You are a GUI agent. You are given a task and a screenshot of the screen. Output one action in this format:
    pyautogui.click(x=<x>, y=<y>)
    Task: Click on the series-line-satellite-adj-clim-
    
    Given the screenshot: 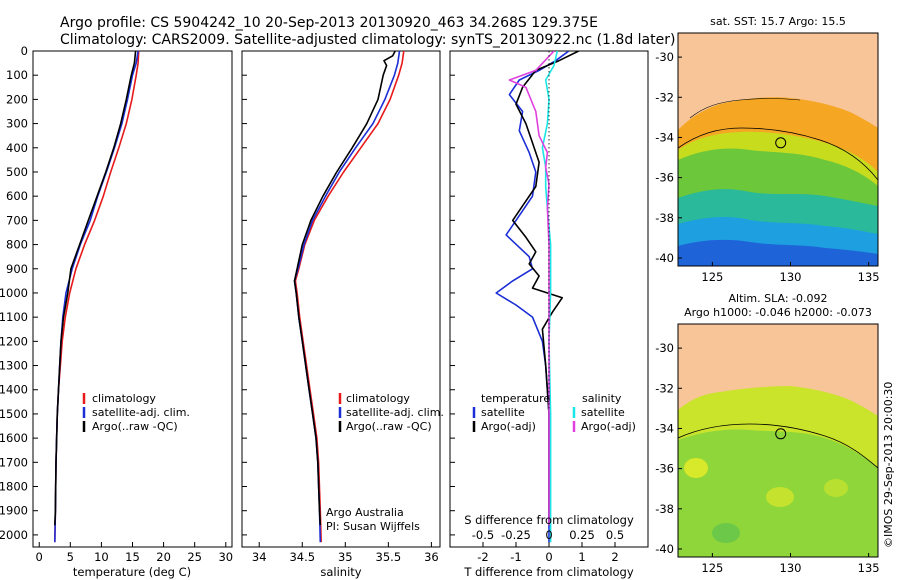 What is the action you would take?
    pyautogui.click(x=347, y=297)
    